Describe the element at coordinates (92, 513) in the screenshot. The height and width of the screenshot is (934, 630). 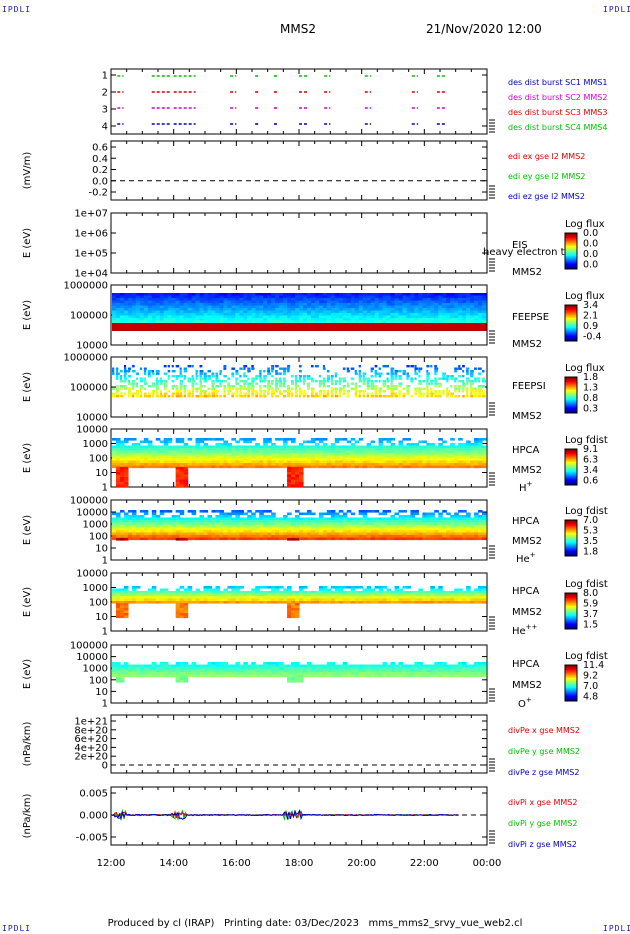
I see `y-tick-label: 10000` at that location.